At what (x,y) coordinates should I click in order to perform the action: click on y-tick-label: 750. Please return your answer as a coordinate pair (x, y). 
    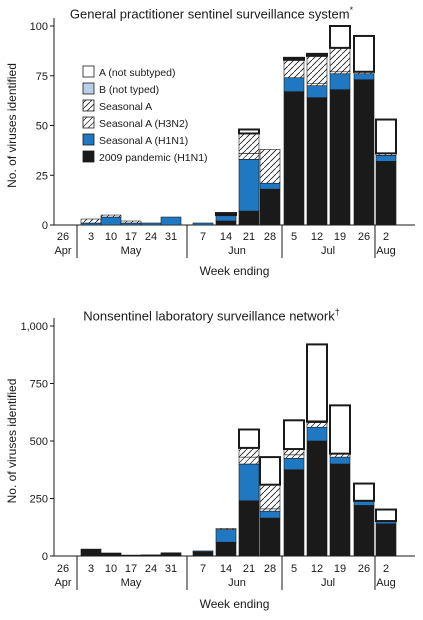
    Looking at the image, I should click on (39, 385).